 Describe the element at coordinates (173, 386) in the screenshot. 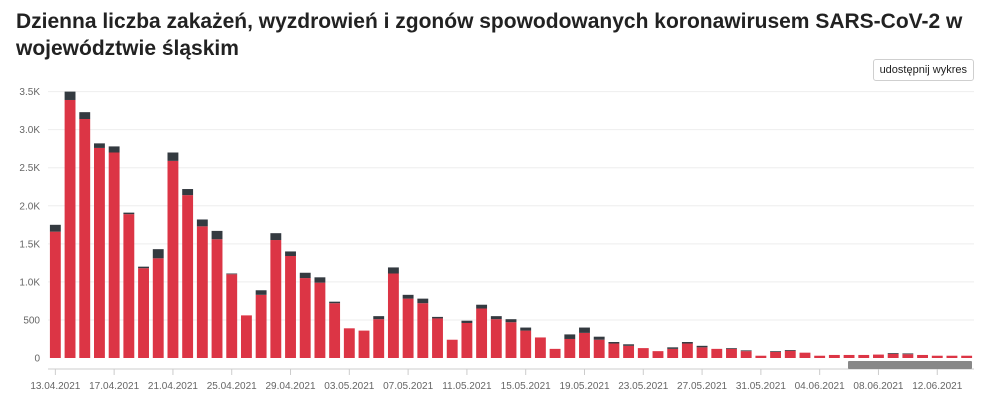

I see `x-tick-label: 21.04.2021` at that location.